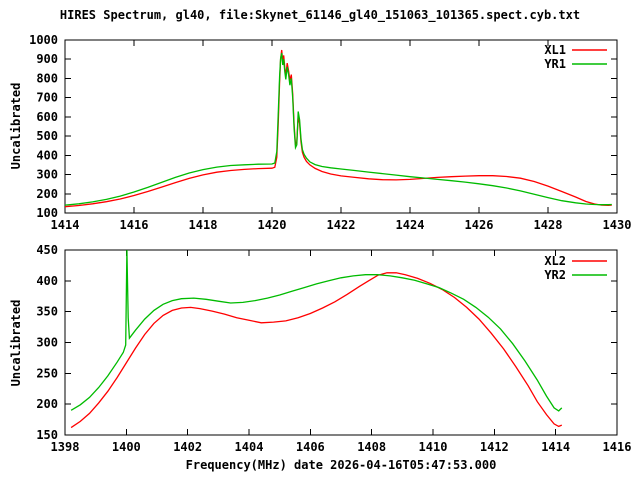 Image resolution: width=640 pixels, height=480 pixels. I want to click on top-panel-x-tick-label: 1430, so click(617, 225).